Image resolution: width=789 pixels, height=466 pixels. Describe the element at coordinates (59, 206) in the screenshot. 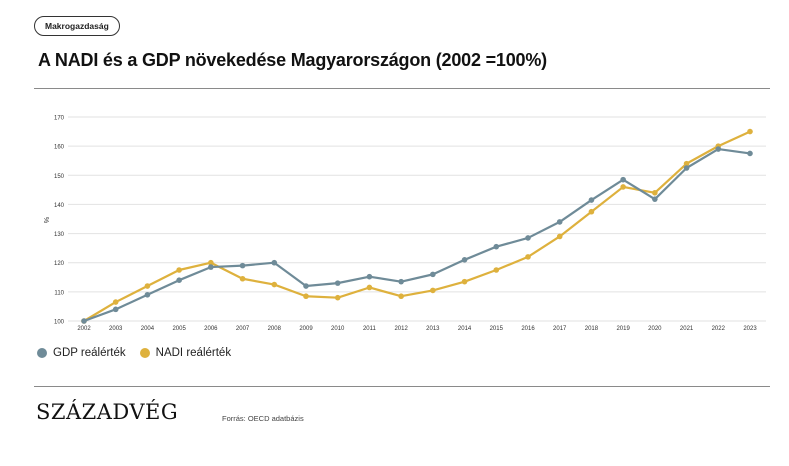

I see `y-tick-label: 140` at that location.